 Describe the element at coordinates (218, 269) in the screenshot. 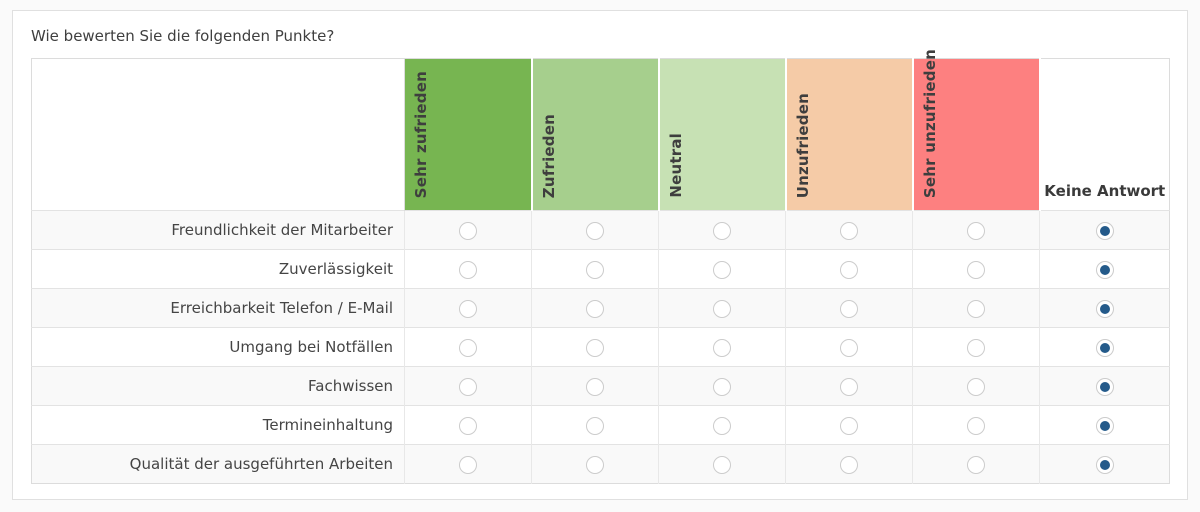

I see `row-label: Zuverlässigkeit` at that location.